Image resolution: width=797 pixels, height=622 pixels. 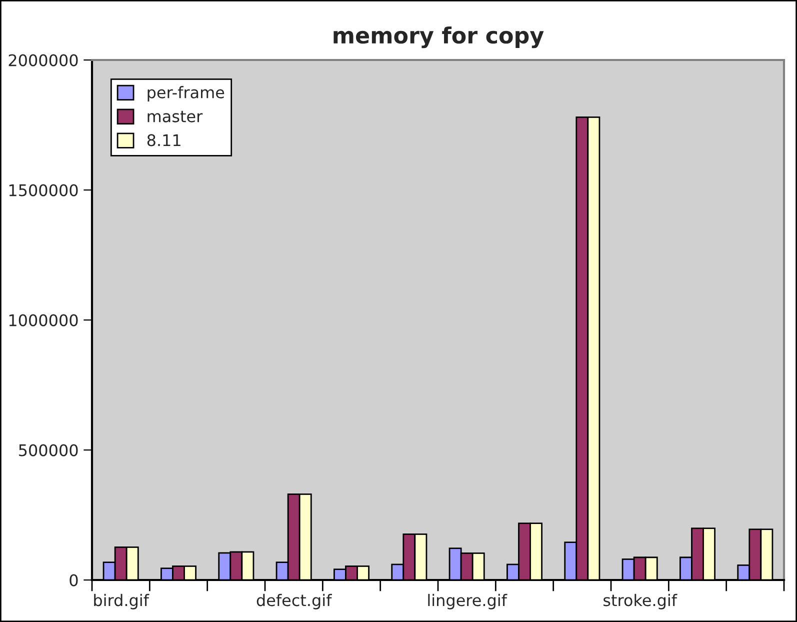 I want to click on y-tick-label: 1000000, so click(x=43, y=320).